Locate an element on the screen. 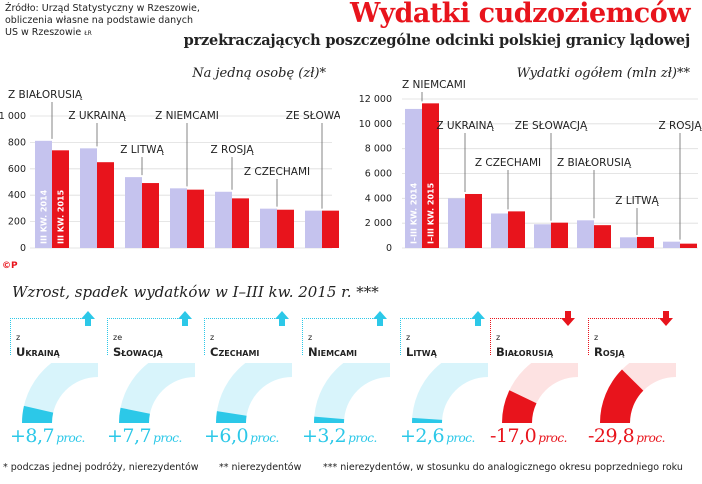 This screenshot has height=484, width=702. card-country: Niemcami is located at coordinates (333, 352).